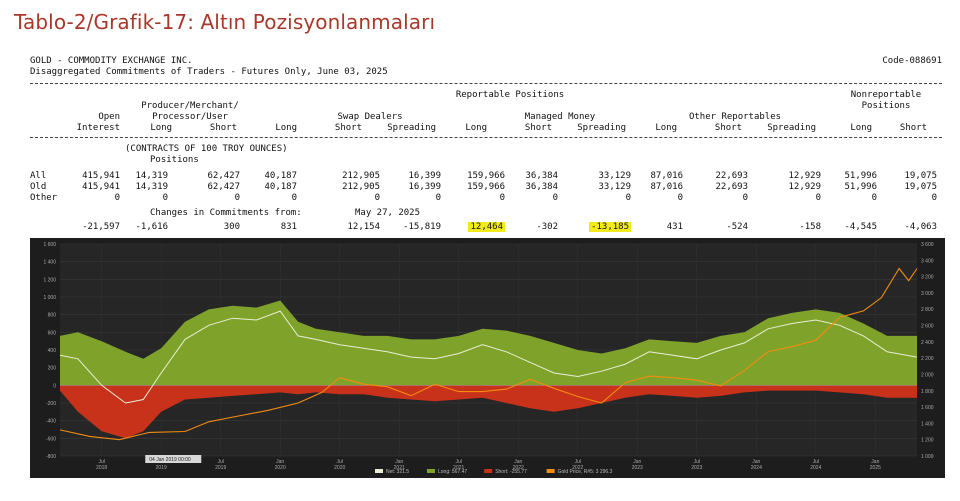  I want to click on changes-date: May 27, 2025, so click(388, 213).